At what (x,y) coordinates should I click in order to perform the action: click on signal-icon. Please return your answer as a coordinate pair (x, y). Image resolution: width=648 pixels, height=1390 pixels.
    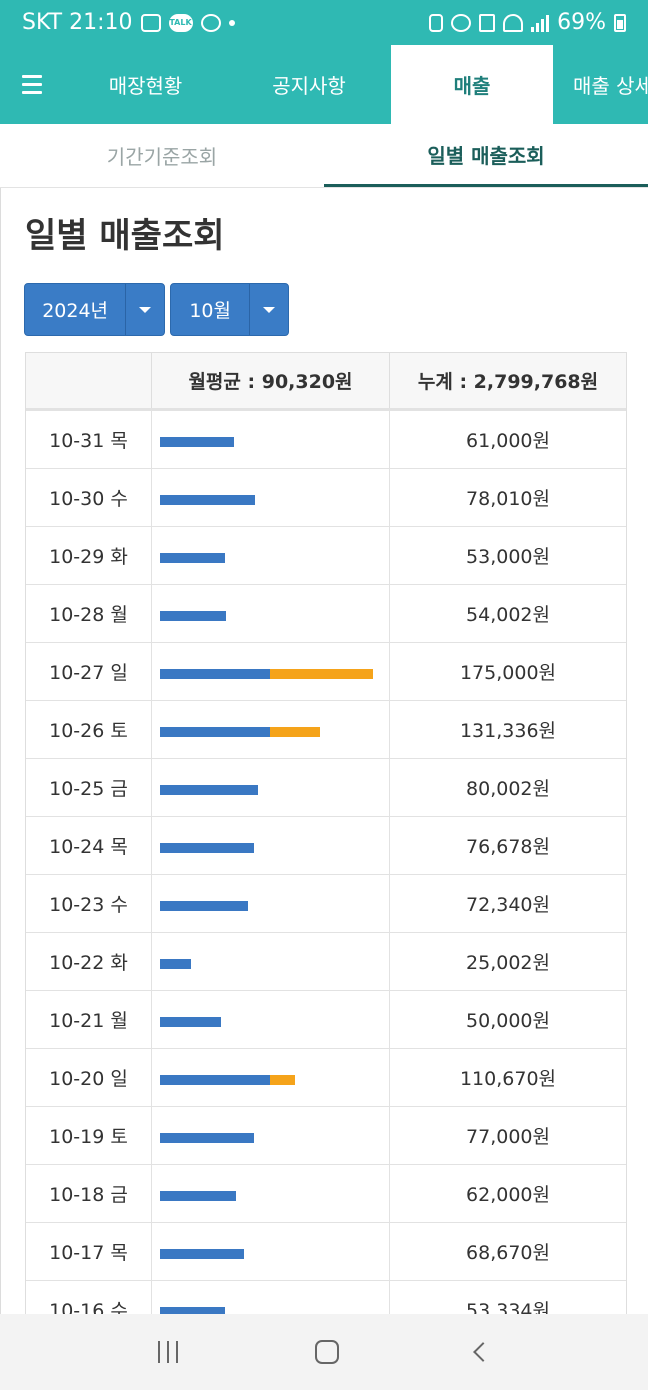
    Looking at the image, I should click on (540, 23).